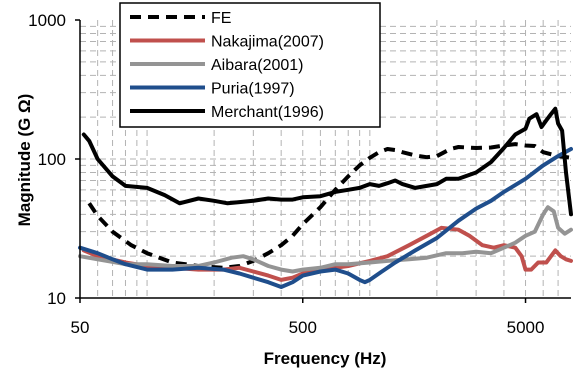 This screenshot has height=377, width=573. I want to click on legend-label: Merchant(1996), so click(267, 112).